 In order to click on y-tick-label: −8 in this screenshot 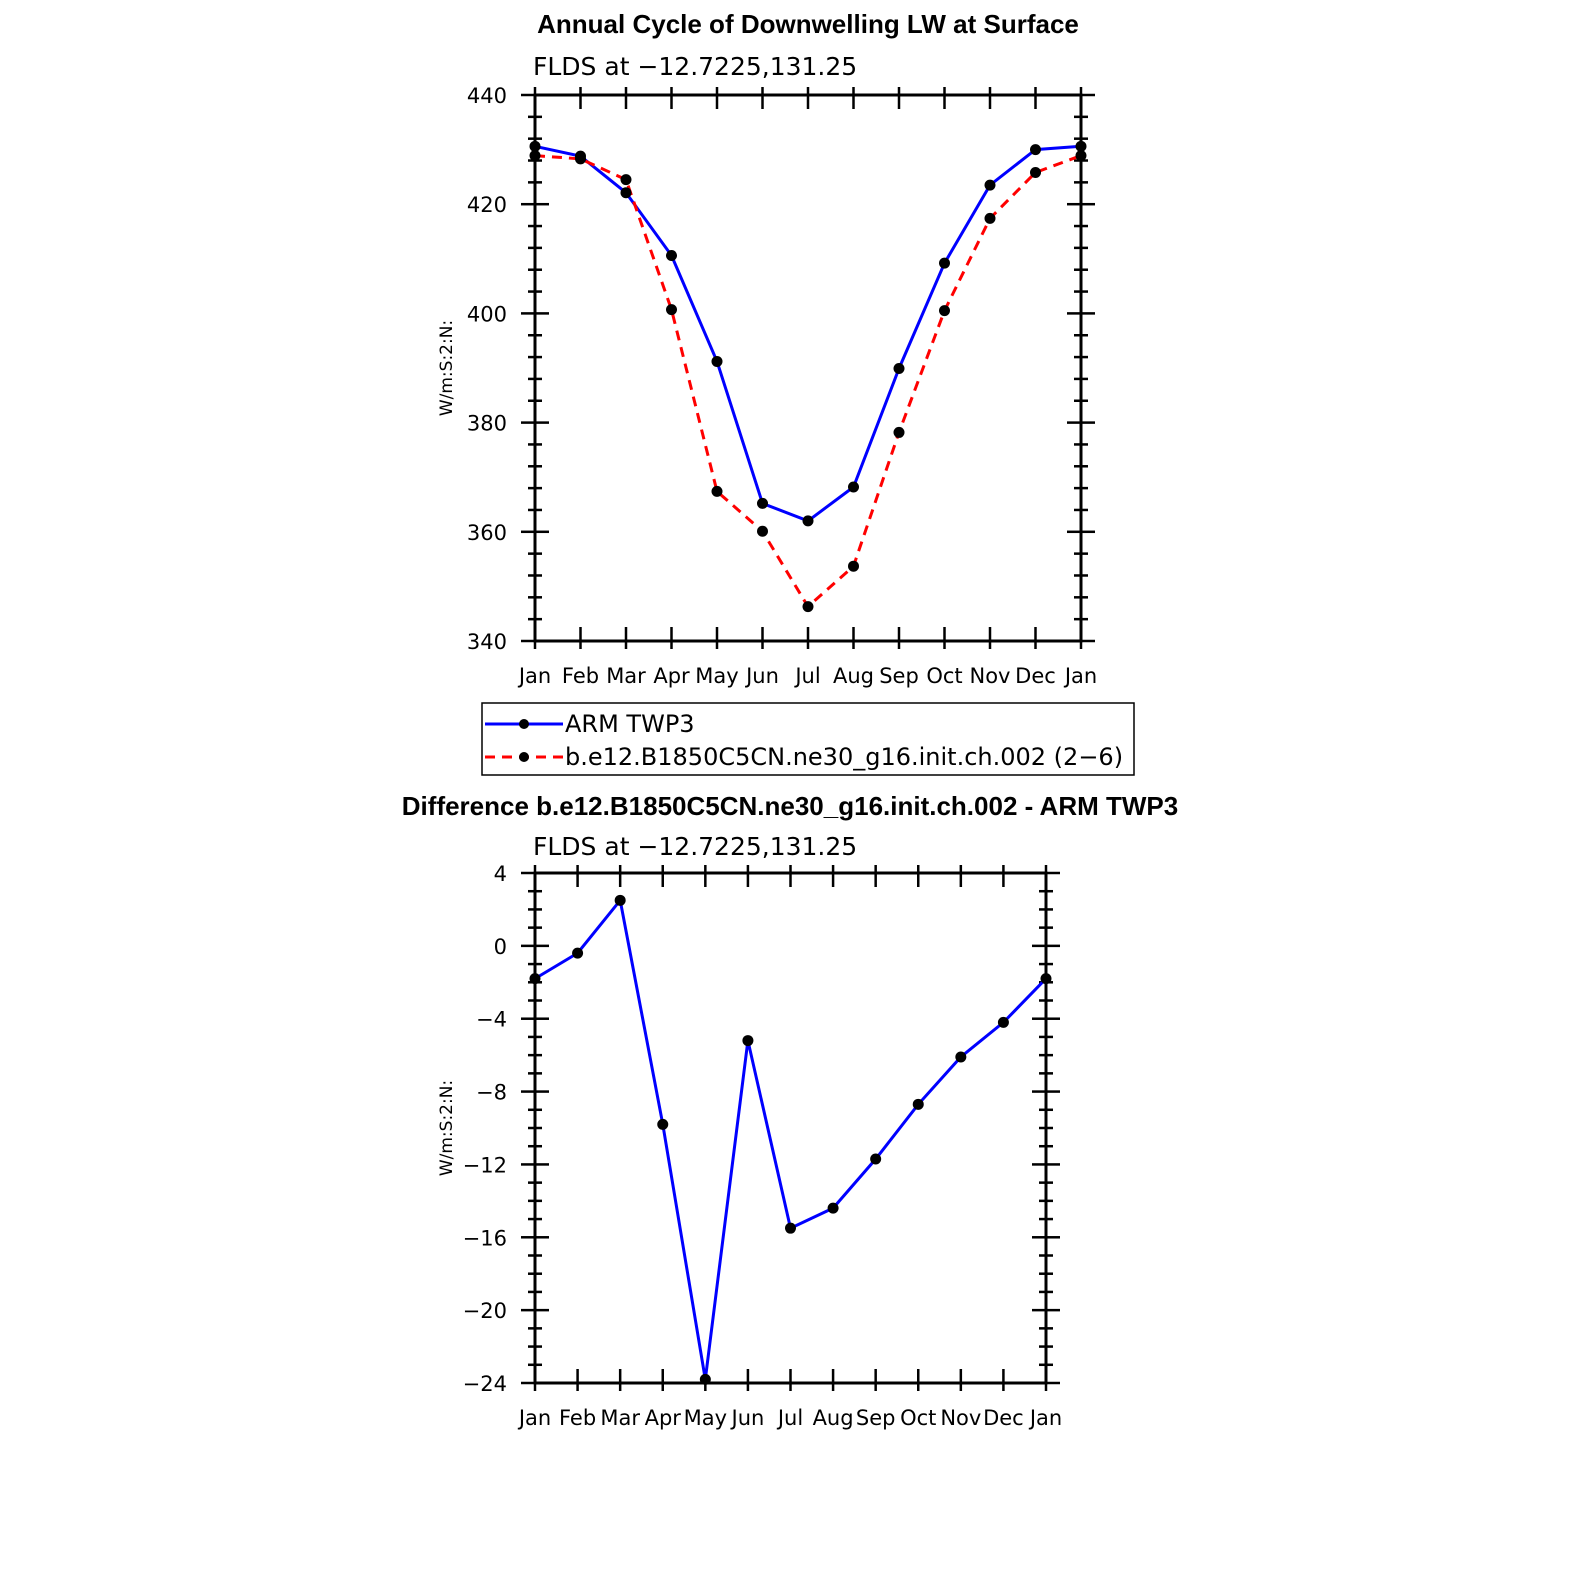, I will do `click(491, 1093)`.